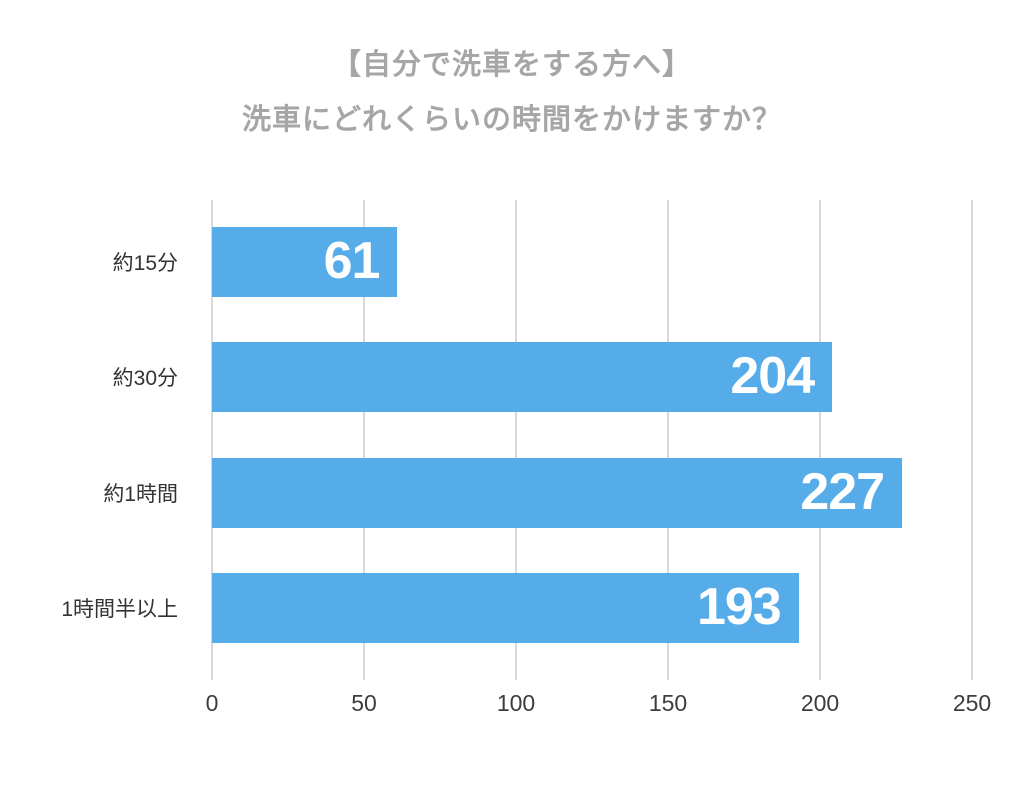 This screenshot has width=1024, height=806. Describe the element at coordinates (739, 606) in the screenshot. I see `bar-value-label: 193` at that location.